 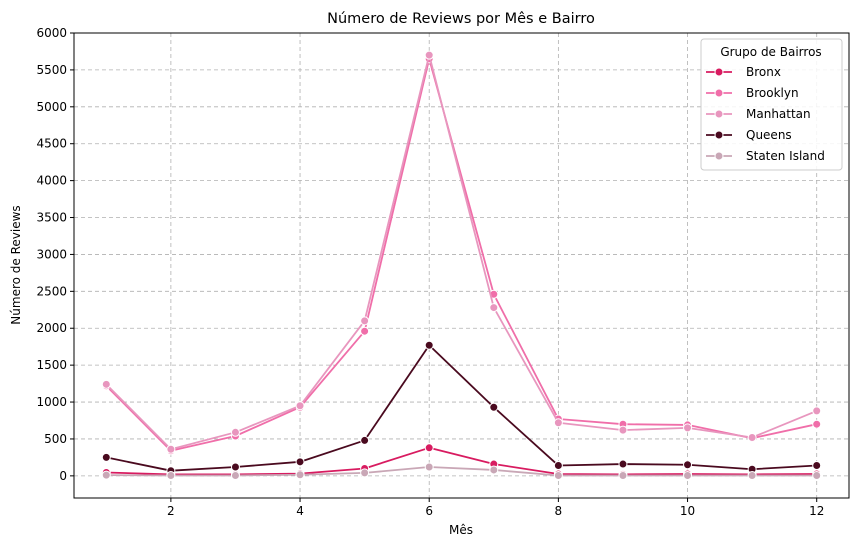 I want to click on legend-item-manhattan: Manhattan, so click(x=758, y=114).